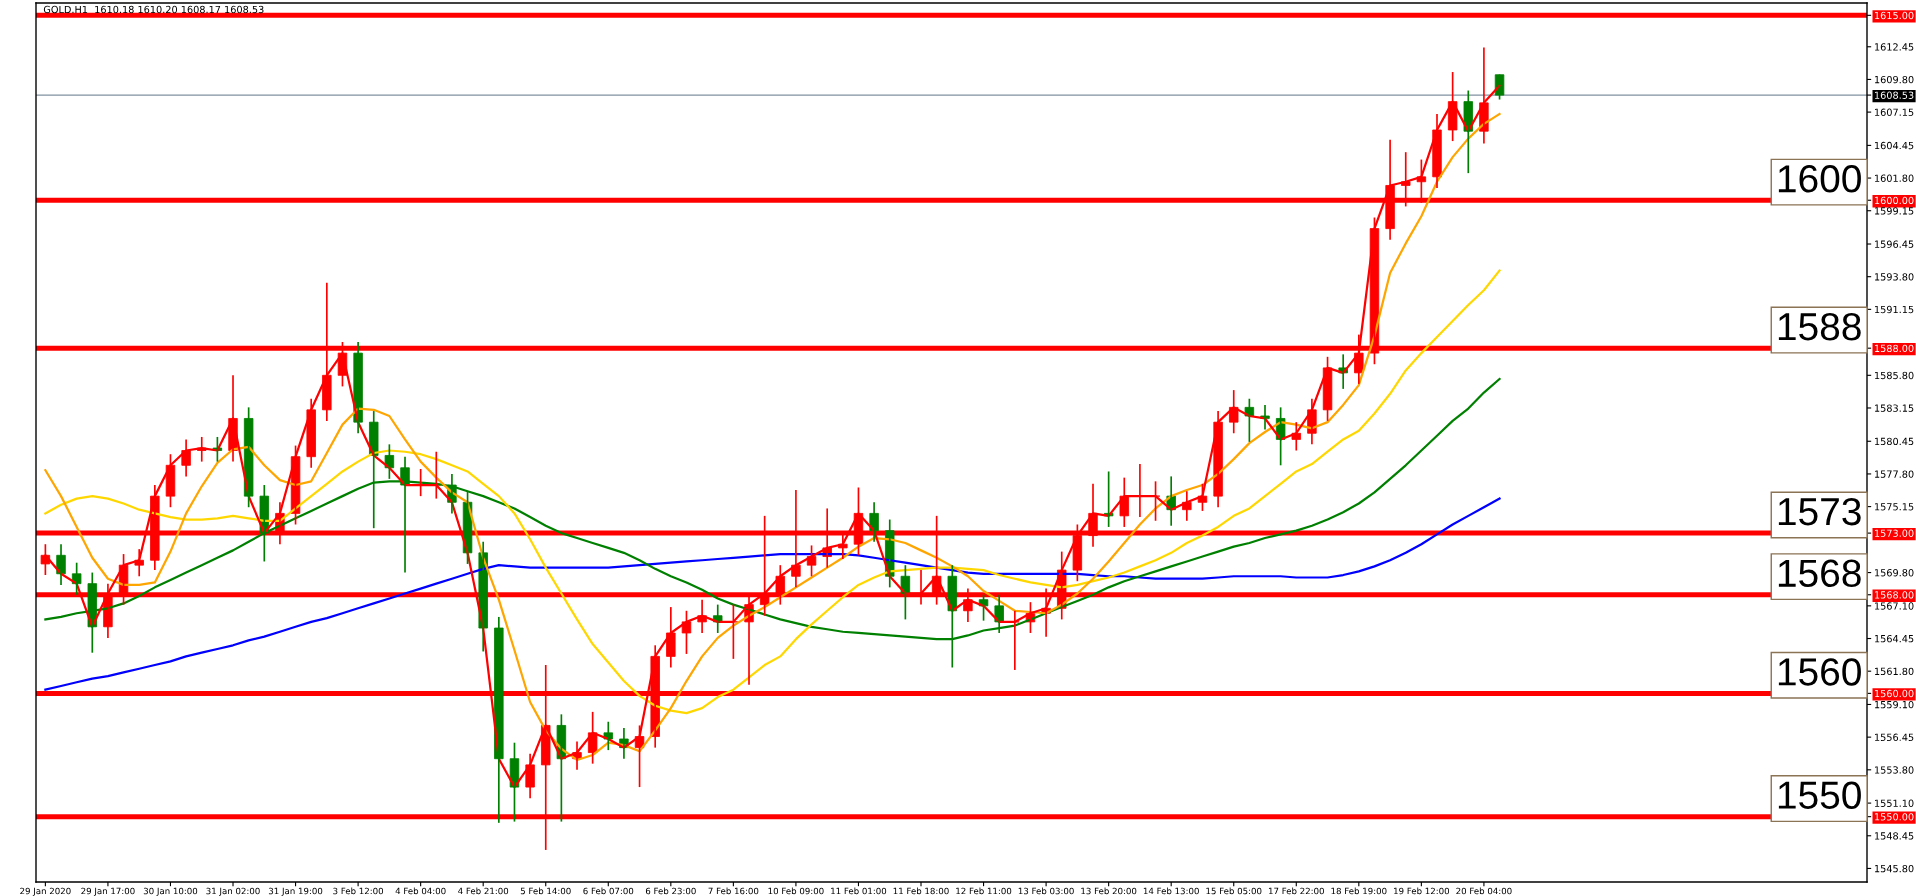 The height and width of the screenshot is (896, 1916). I want to click on y-tick-label: 1577.80, so click(1894, 474).